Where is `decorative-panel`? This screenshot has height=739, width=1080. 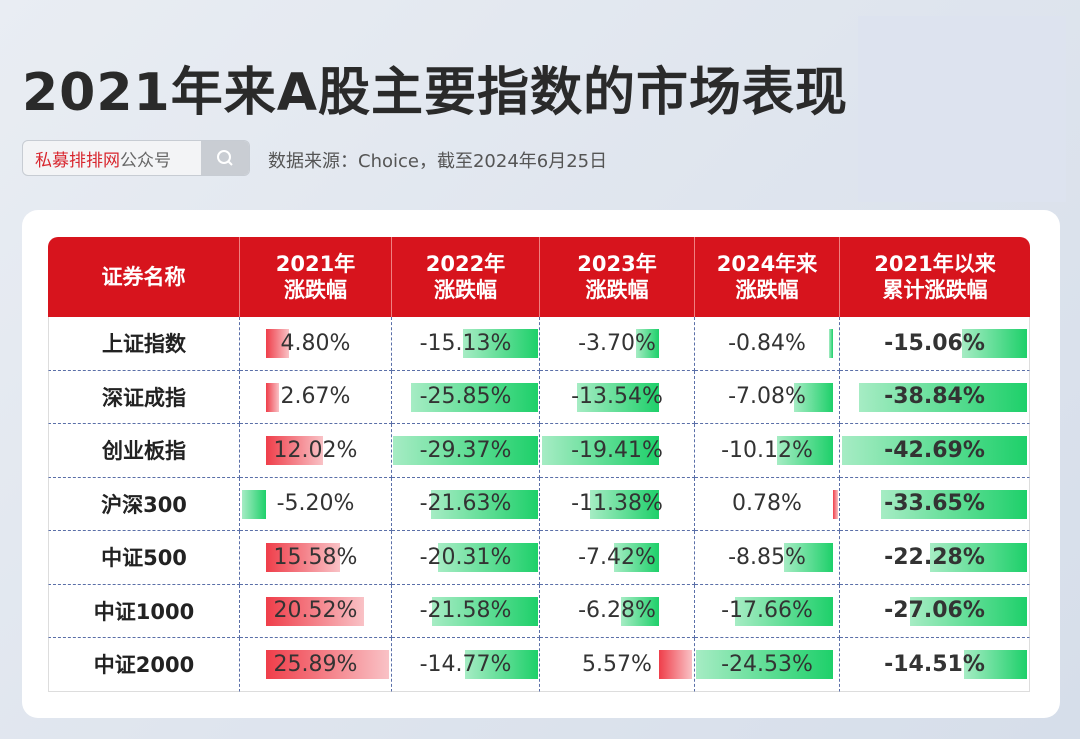 decorative-panel is located at coordinates (962, 109).